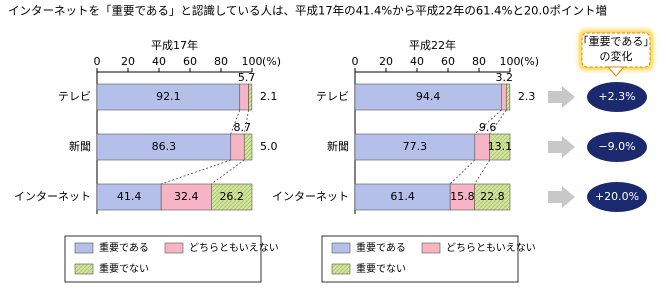 The image size is (668, 293). Describe the element at coordinates (269, 146) in the screenshot. I see `value-label: 5.0` at that location.